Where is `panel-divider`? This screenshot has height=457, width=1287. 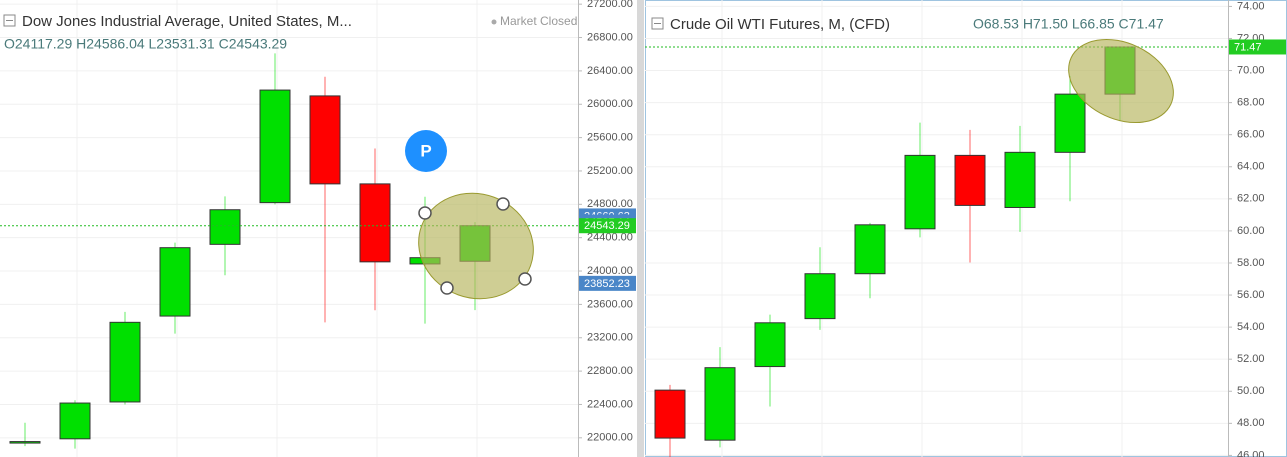 panel-divider is located at coordinates (640, 228).